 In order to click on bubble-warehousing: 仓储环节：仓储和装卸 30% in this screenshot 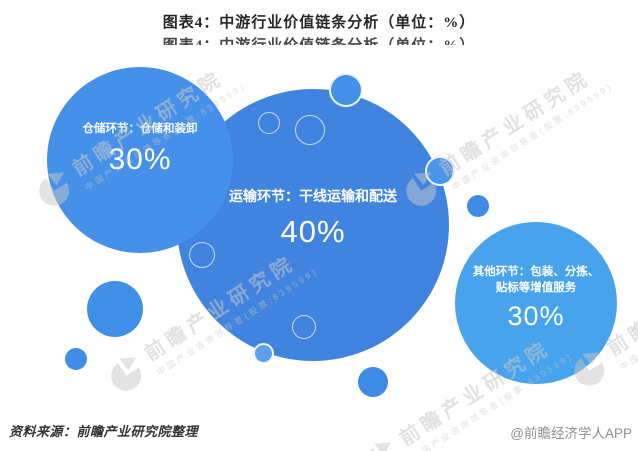, I will do `click(140, 160)`.